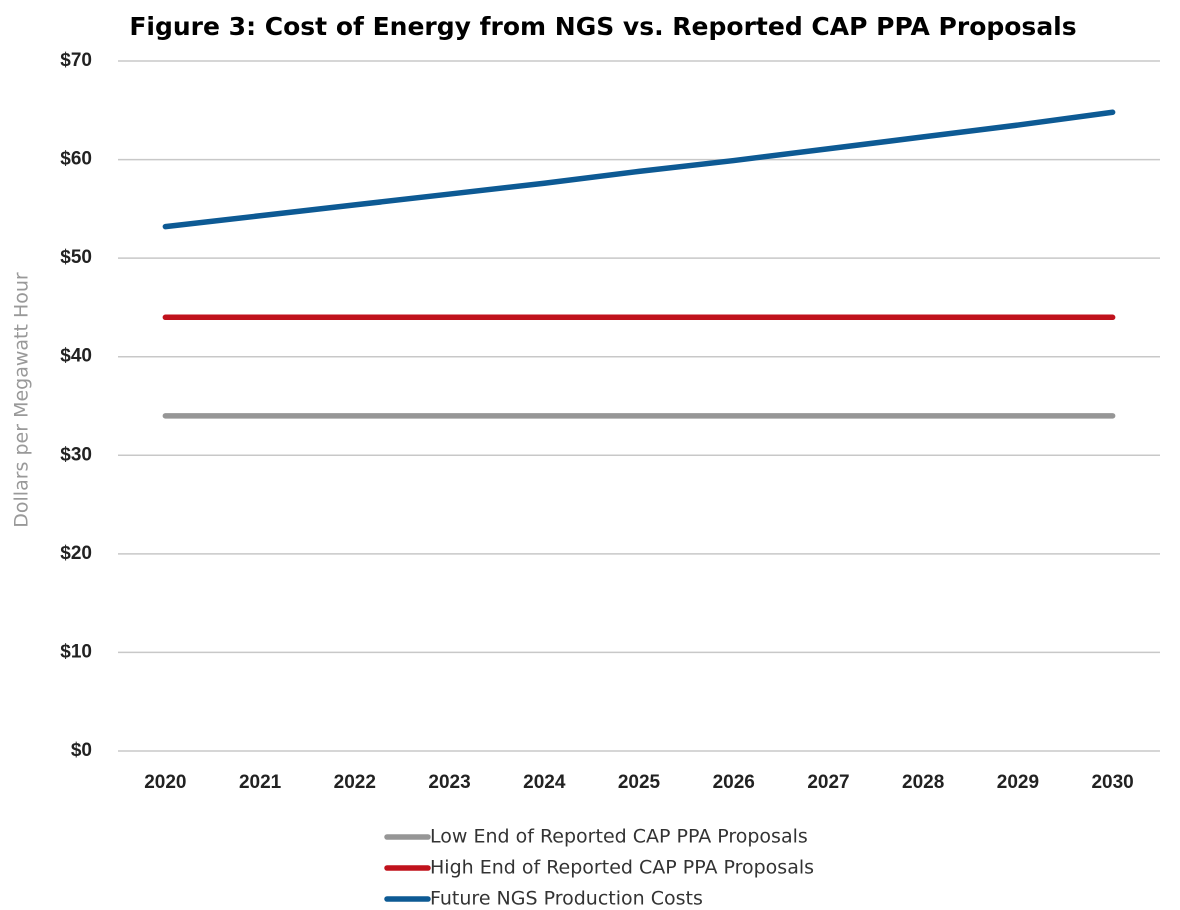 This screenshot has height=910, width=1180. I want to click on x-tick-label: 2028, so click(923, 782).